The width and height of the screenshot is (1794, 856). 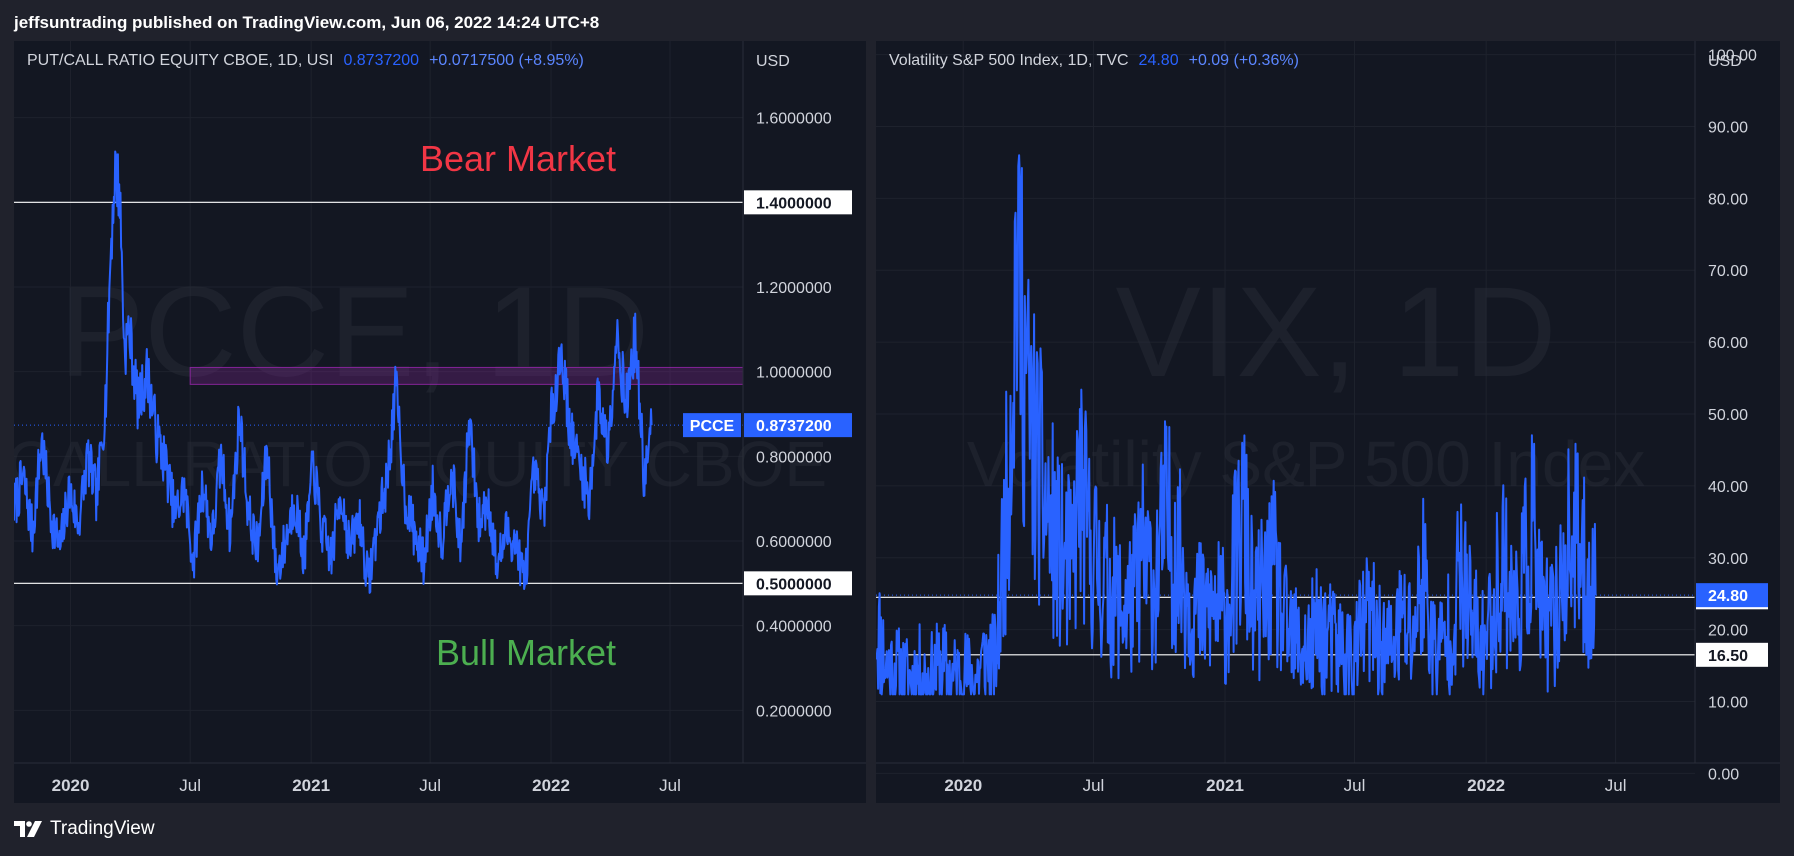 I want to click on pcce-resistance-zone, so click(x=466, y=375).